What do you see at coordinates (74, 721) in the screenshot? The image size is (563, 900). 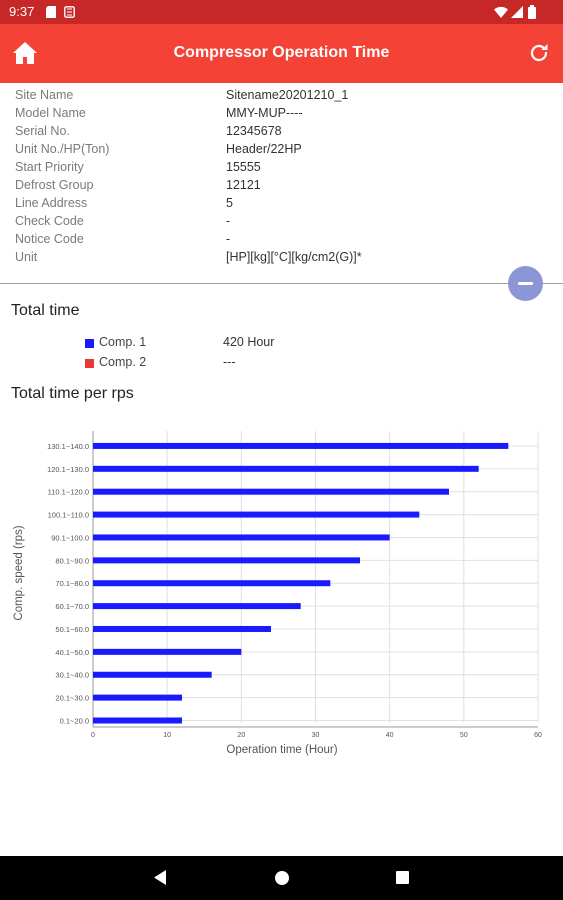 I see `y-tick-label: 0.1~20.0` at bounding box center [74, 721].